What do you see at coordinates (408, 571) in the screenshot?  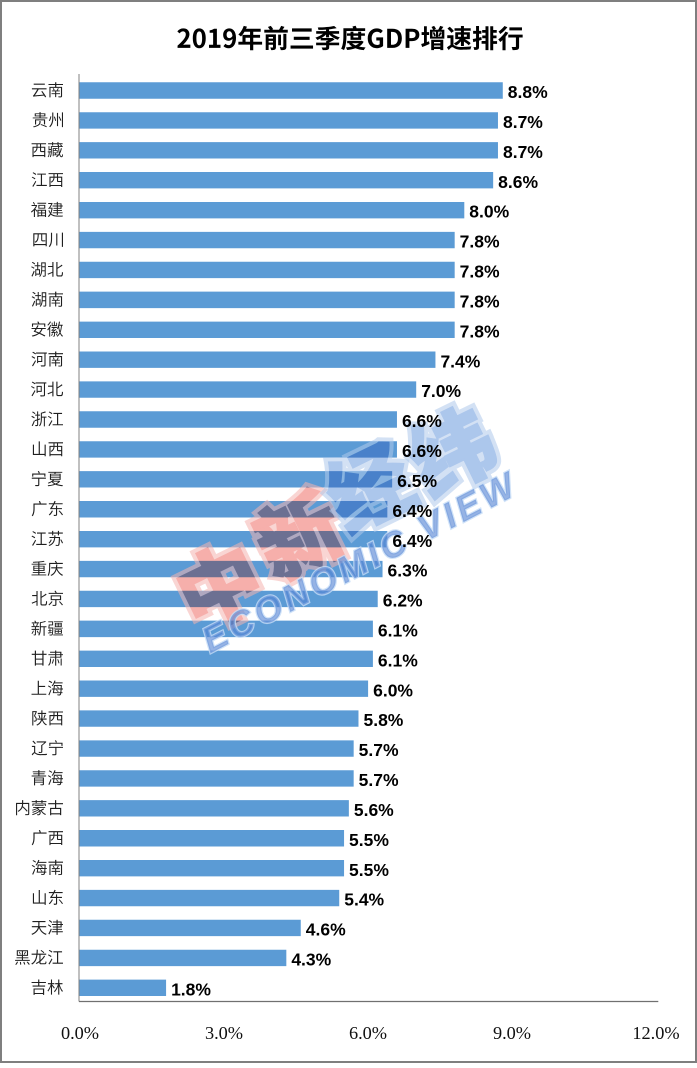 I see `svg-text: 6.3%` at bounding box center [408, 571].